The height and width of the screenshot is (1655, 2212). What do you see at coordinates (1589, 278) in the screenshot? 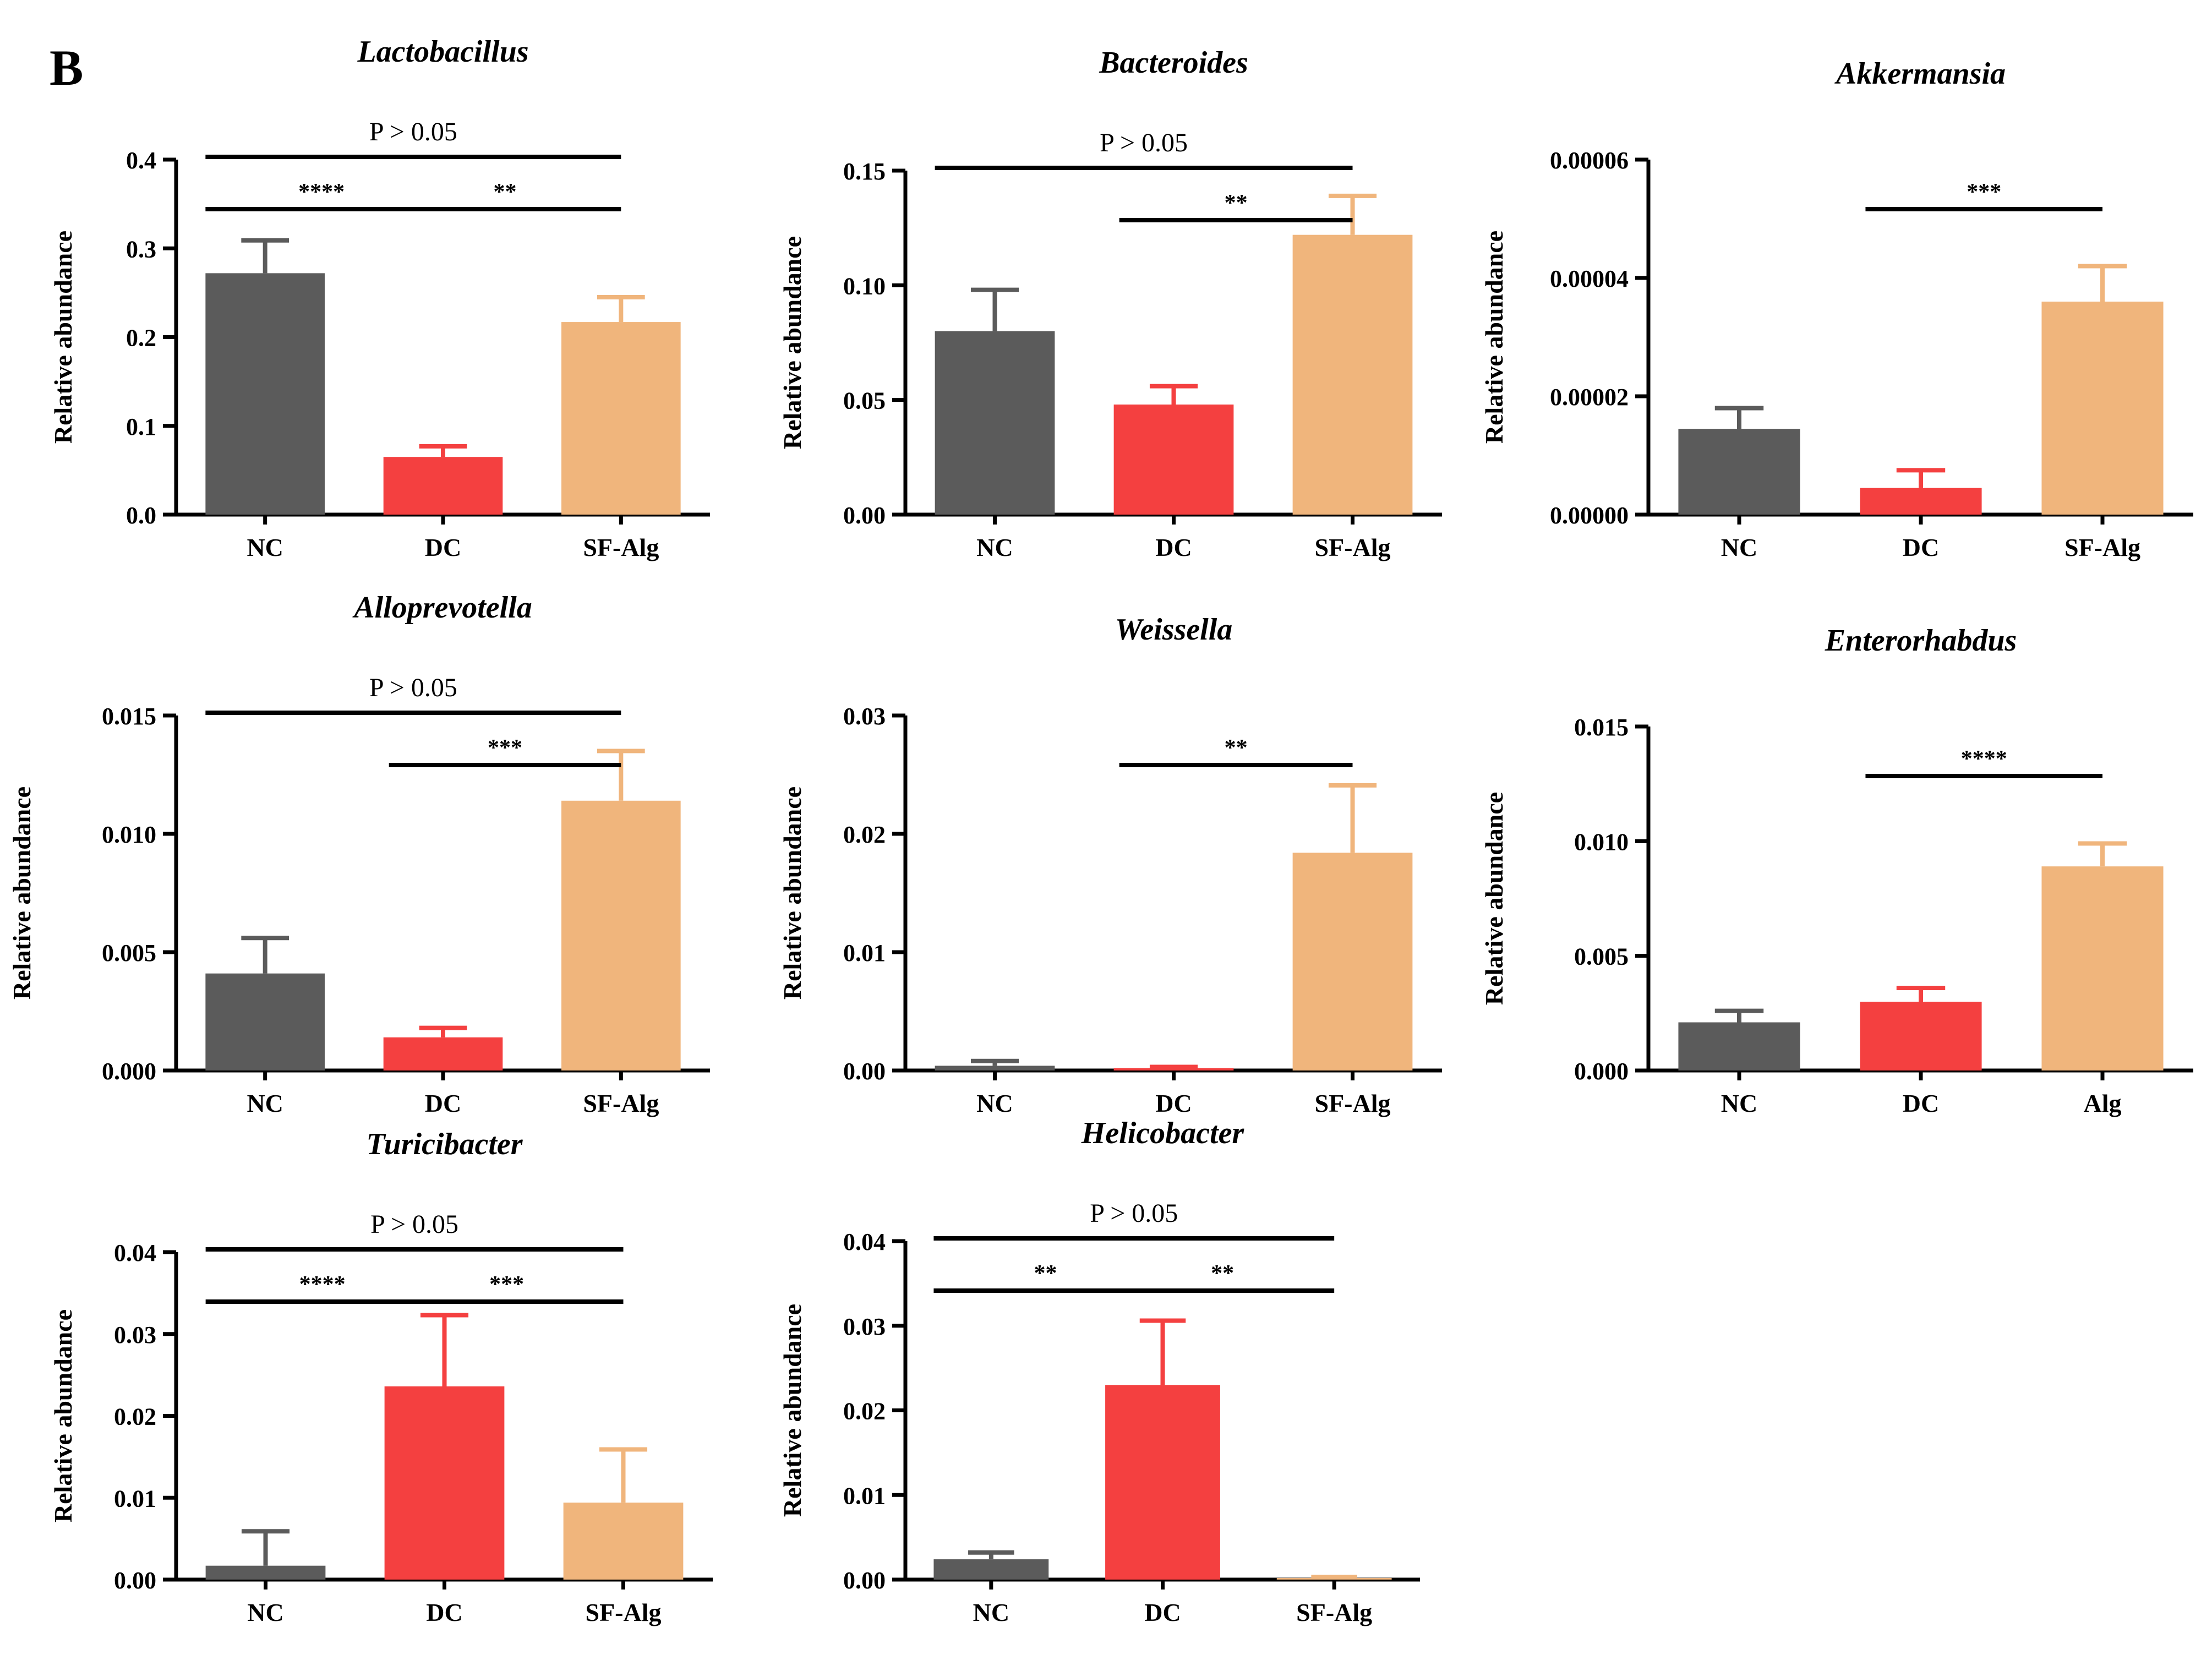
I see `y-tick-label: 0.00004` at bounding box center [1589, 278].